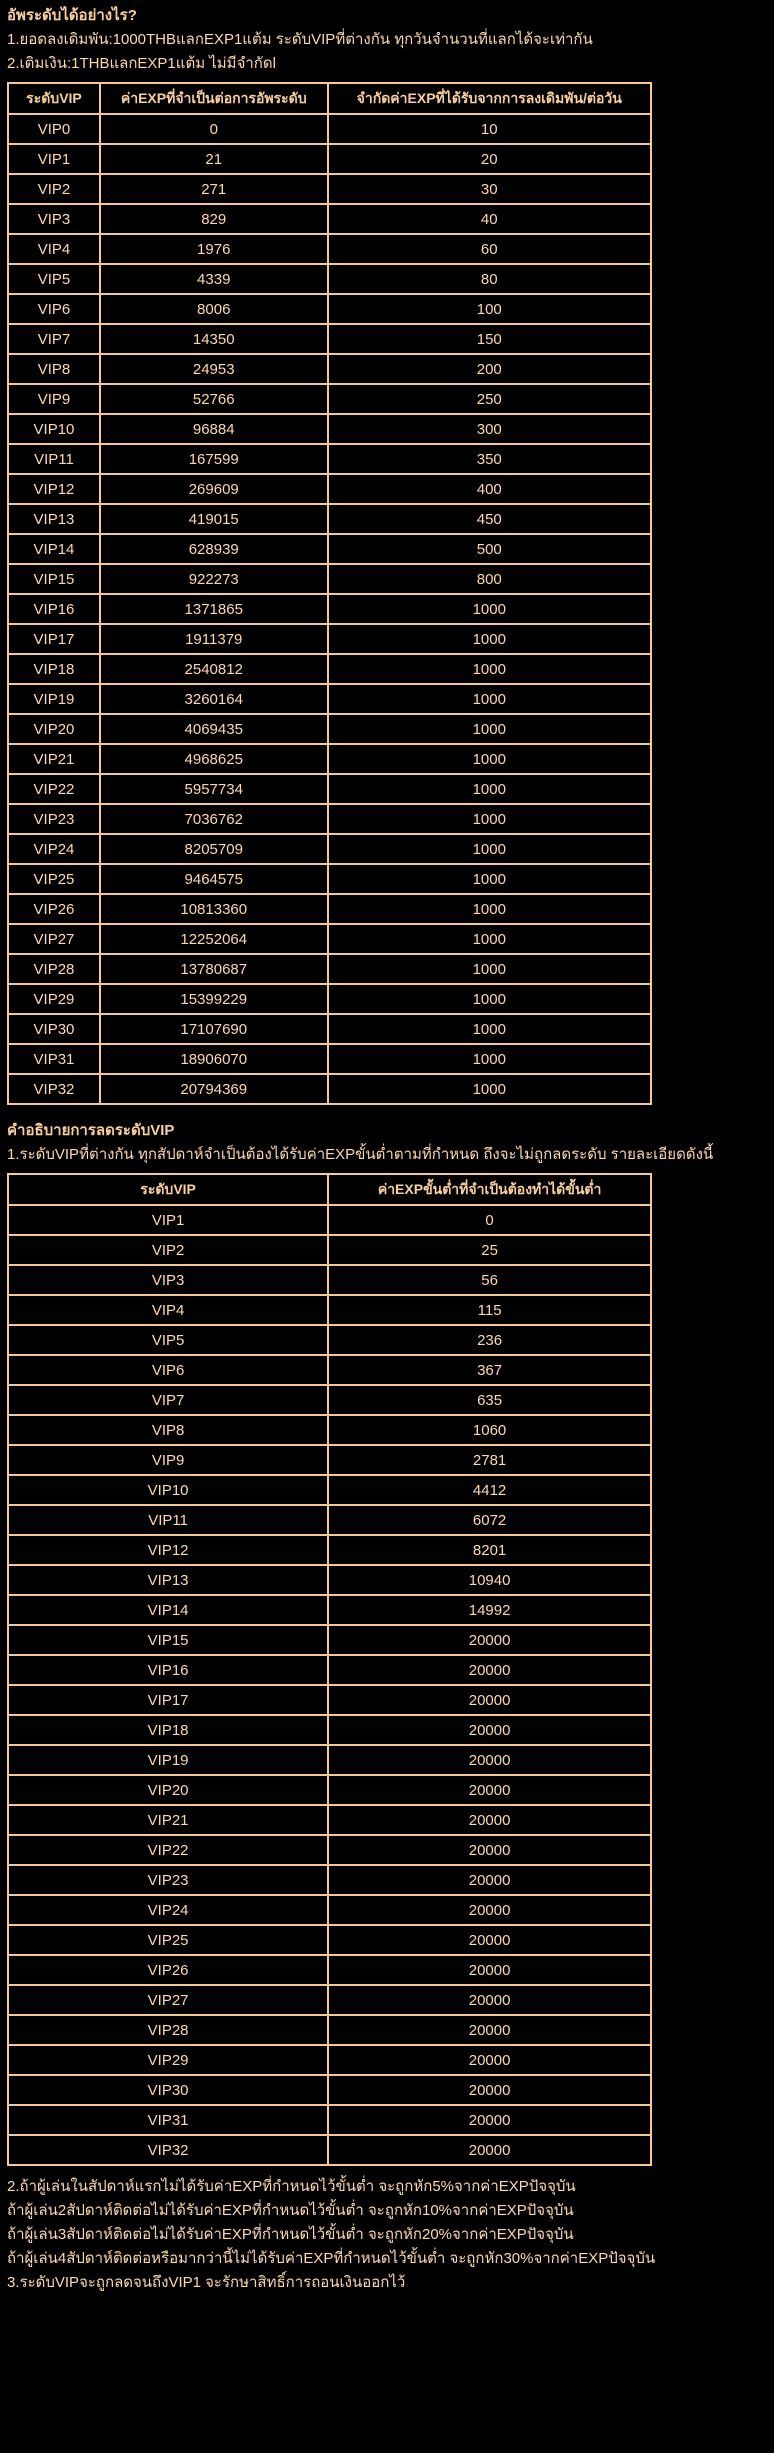  I want to click on table-cell: 100, so click(489, 309).